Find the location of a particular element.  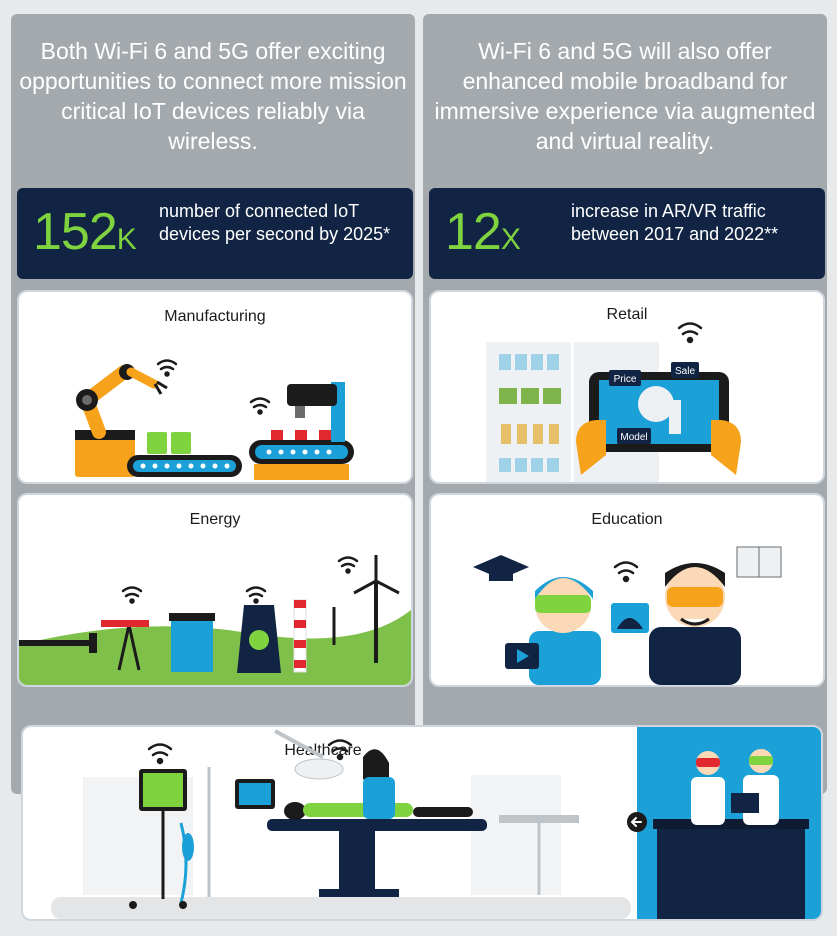

svg-text: Price is located at coordinates (625, 379).